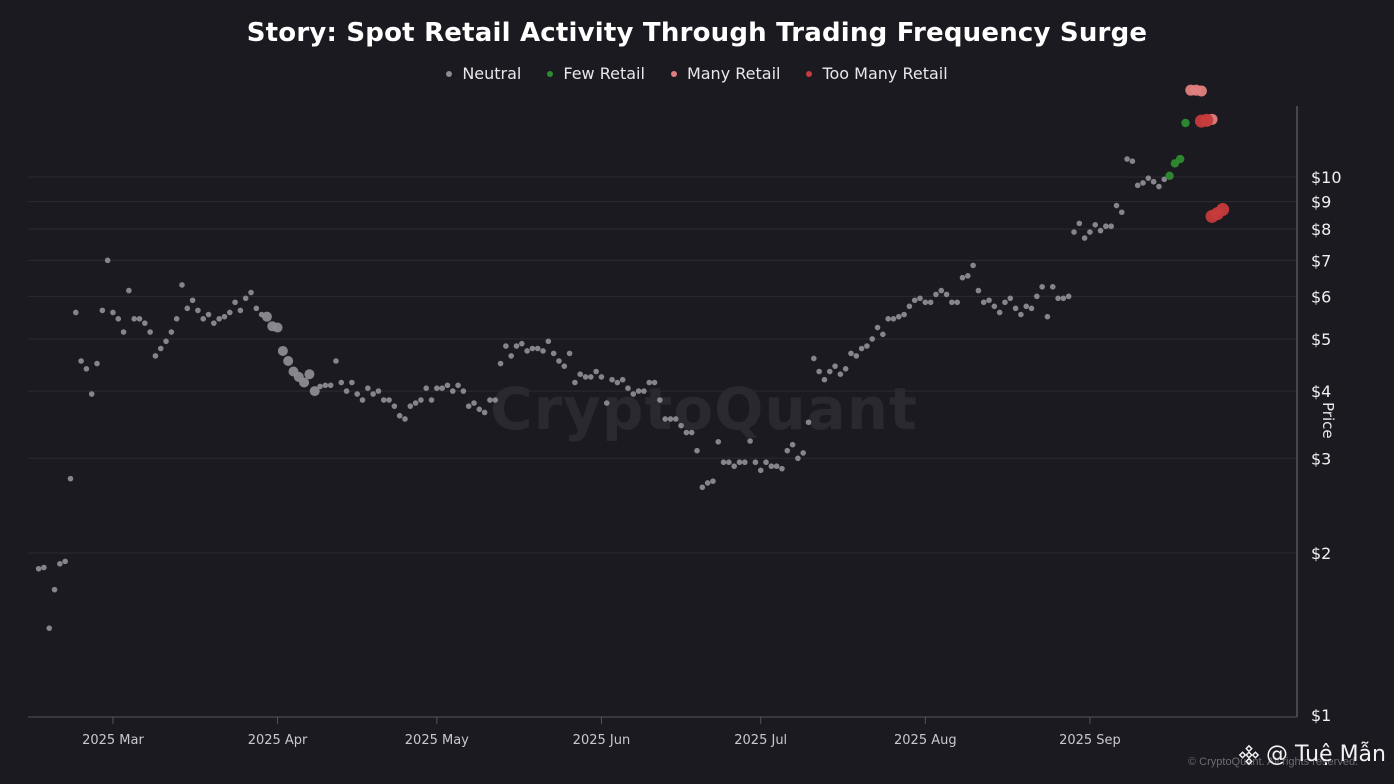 The width and height of the screenshot is (1394, 784). Describe the element at coordinates (1207, 120) in the screenshot. I see `data-point-too-many-retail` at that location.